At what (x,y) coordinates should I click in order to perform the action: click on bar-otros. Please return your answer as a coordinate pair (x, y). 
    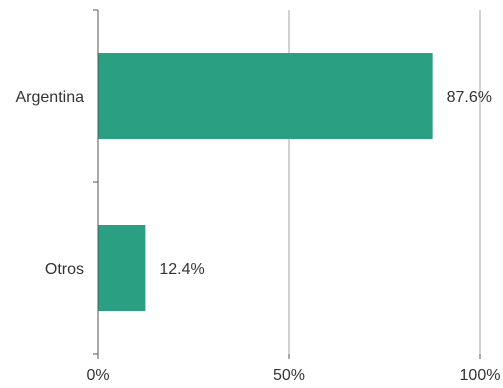
    Looking at the image, I should click on (122, 268).